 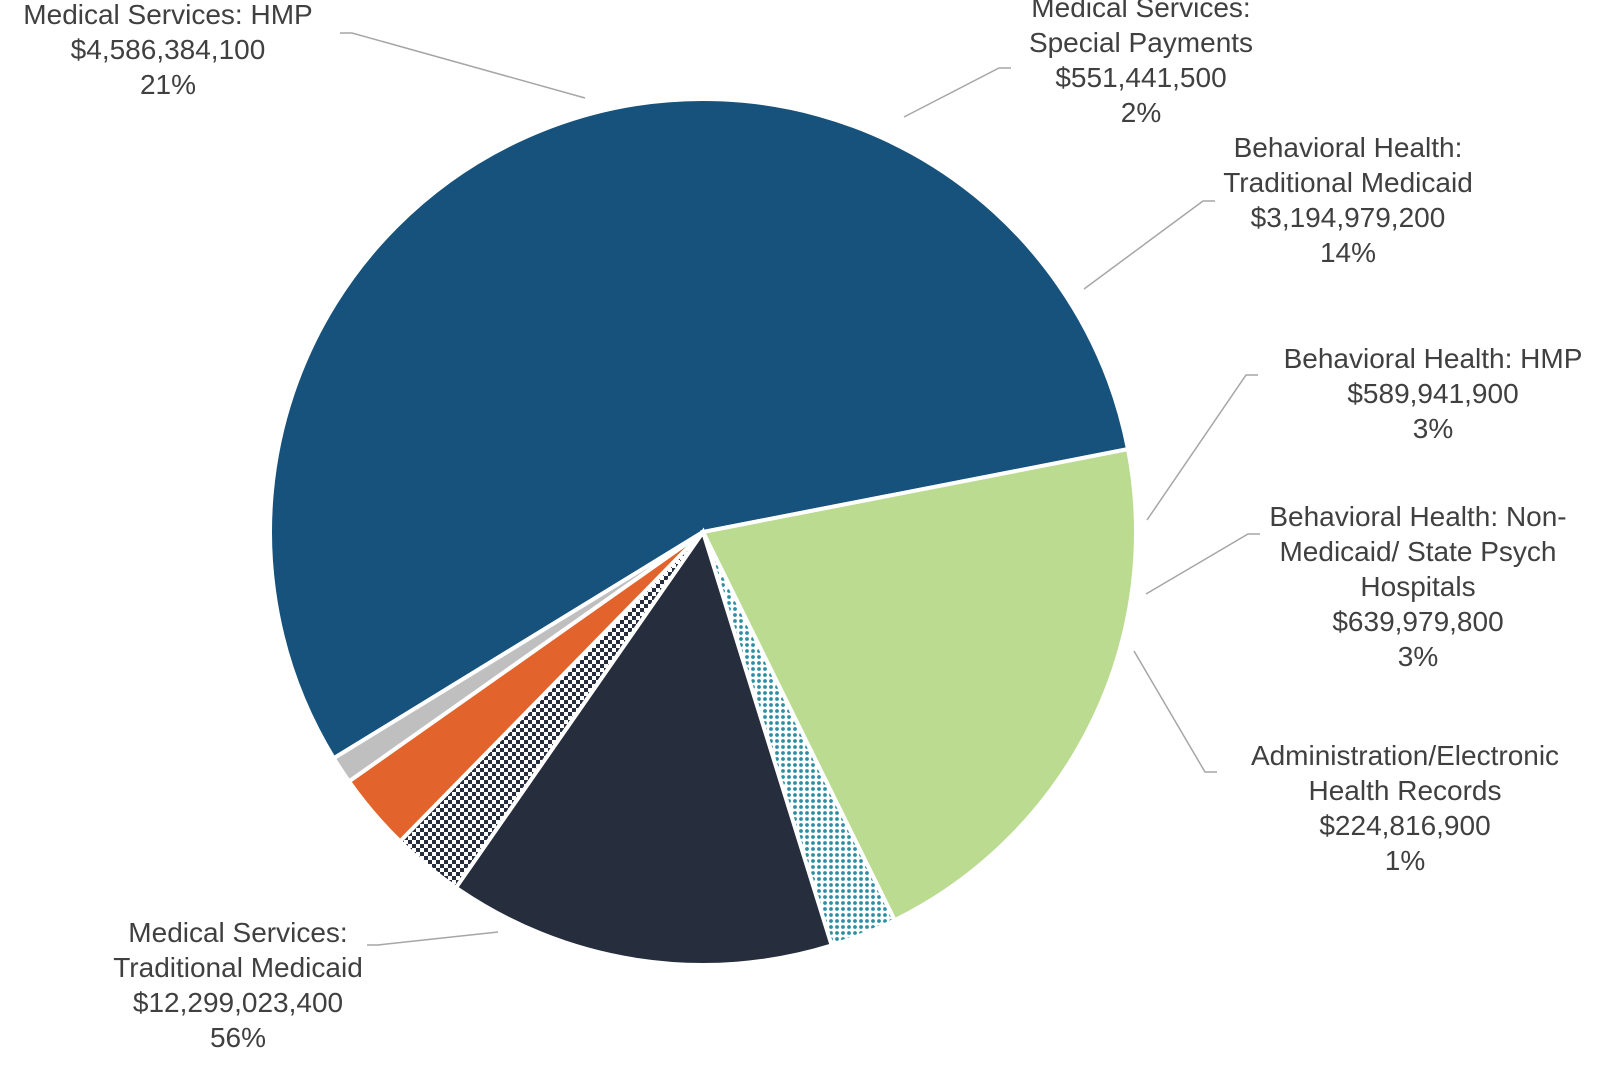 I want to click on data-label-ms-hmp: Medical Services: HMP $4,586,384,100 21%, so click(x=167, y=50).